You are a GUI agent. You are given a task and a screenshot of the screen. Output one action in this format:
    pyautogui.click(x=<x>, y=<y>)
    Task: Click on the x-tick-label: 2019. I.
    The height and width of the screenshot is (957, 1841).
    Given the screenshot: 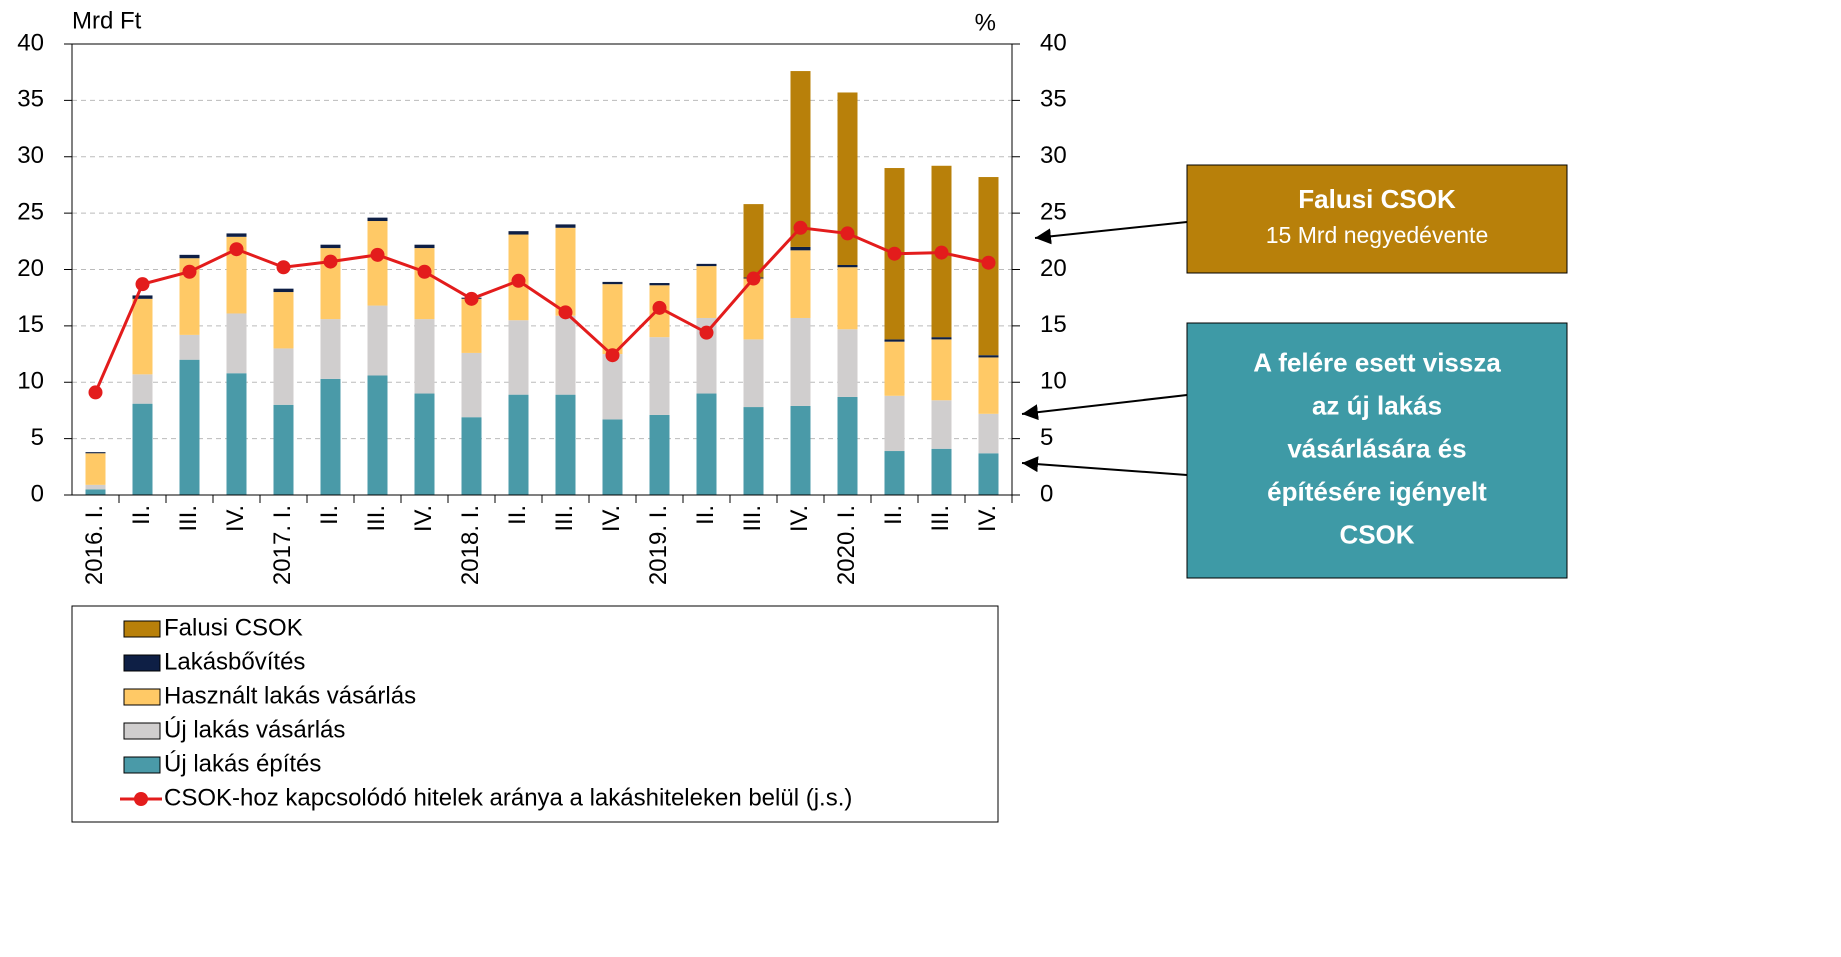 What is the action you would take?
    pyautogui.click(x=658, y=545)
    